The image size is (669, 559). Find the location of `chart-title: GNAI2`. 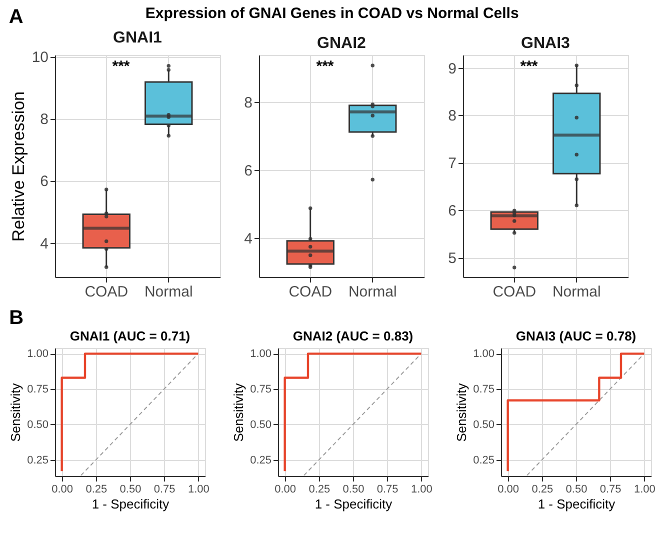

chart-title: GNAI2 is located at coordinates (341, 43).